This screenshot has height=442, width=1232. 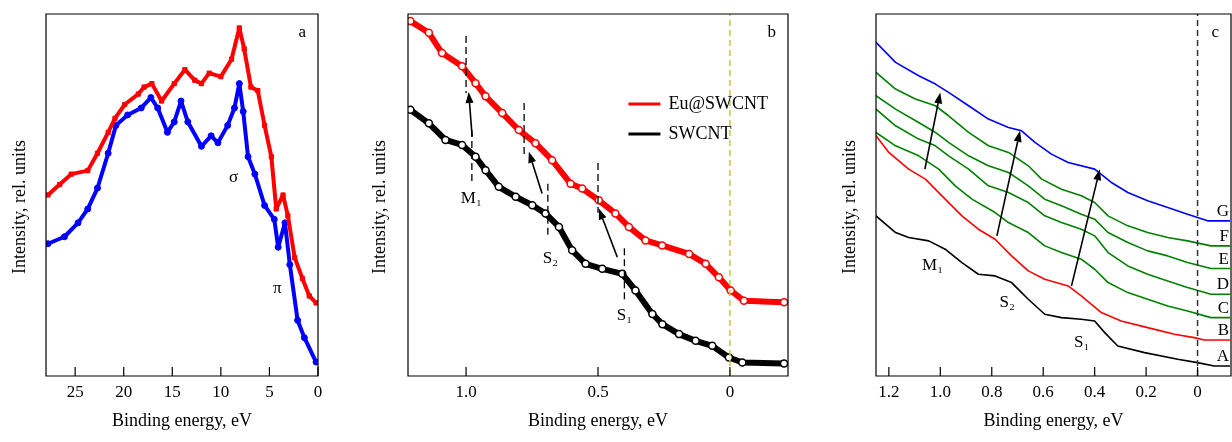 I want to click on series-label: F, so click(x=1224, y=235).